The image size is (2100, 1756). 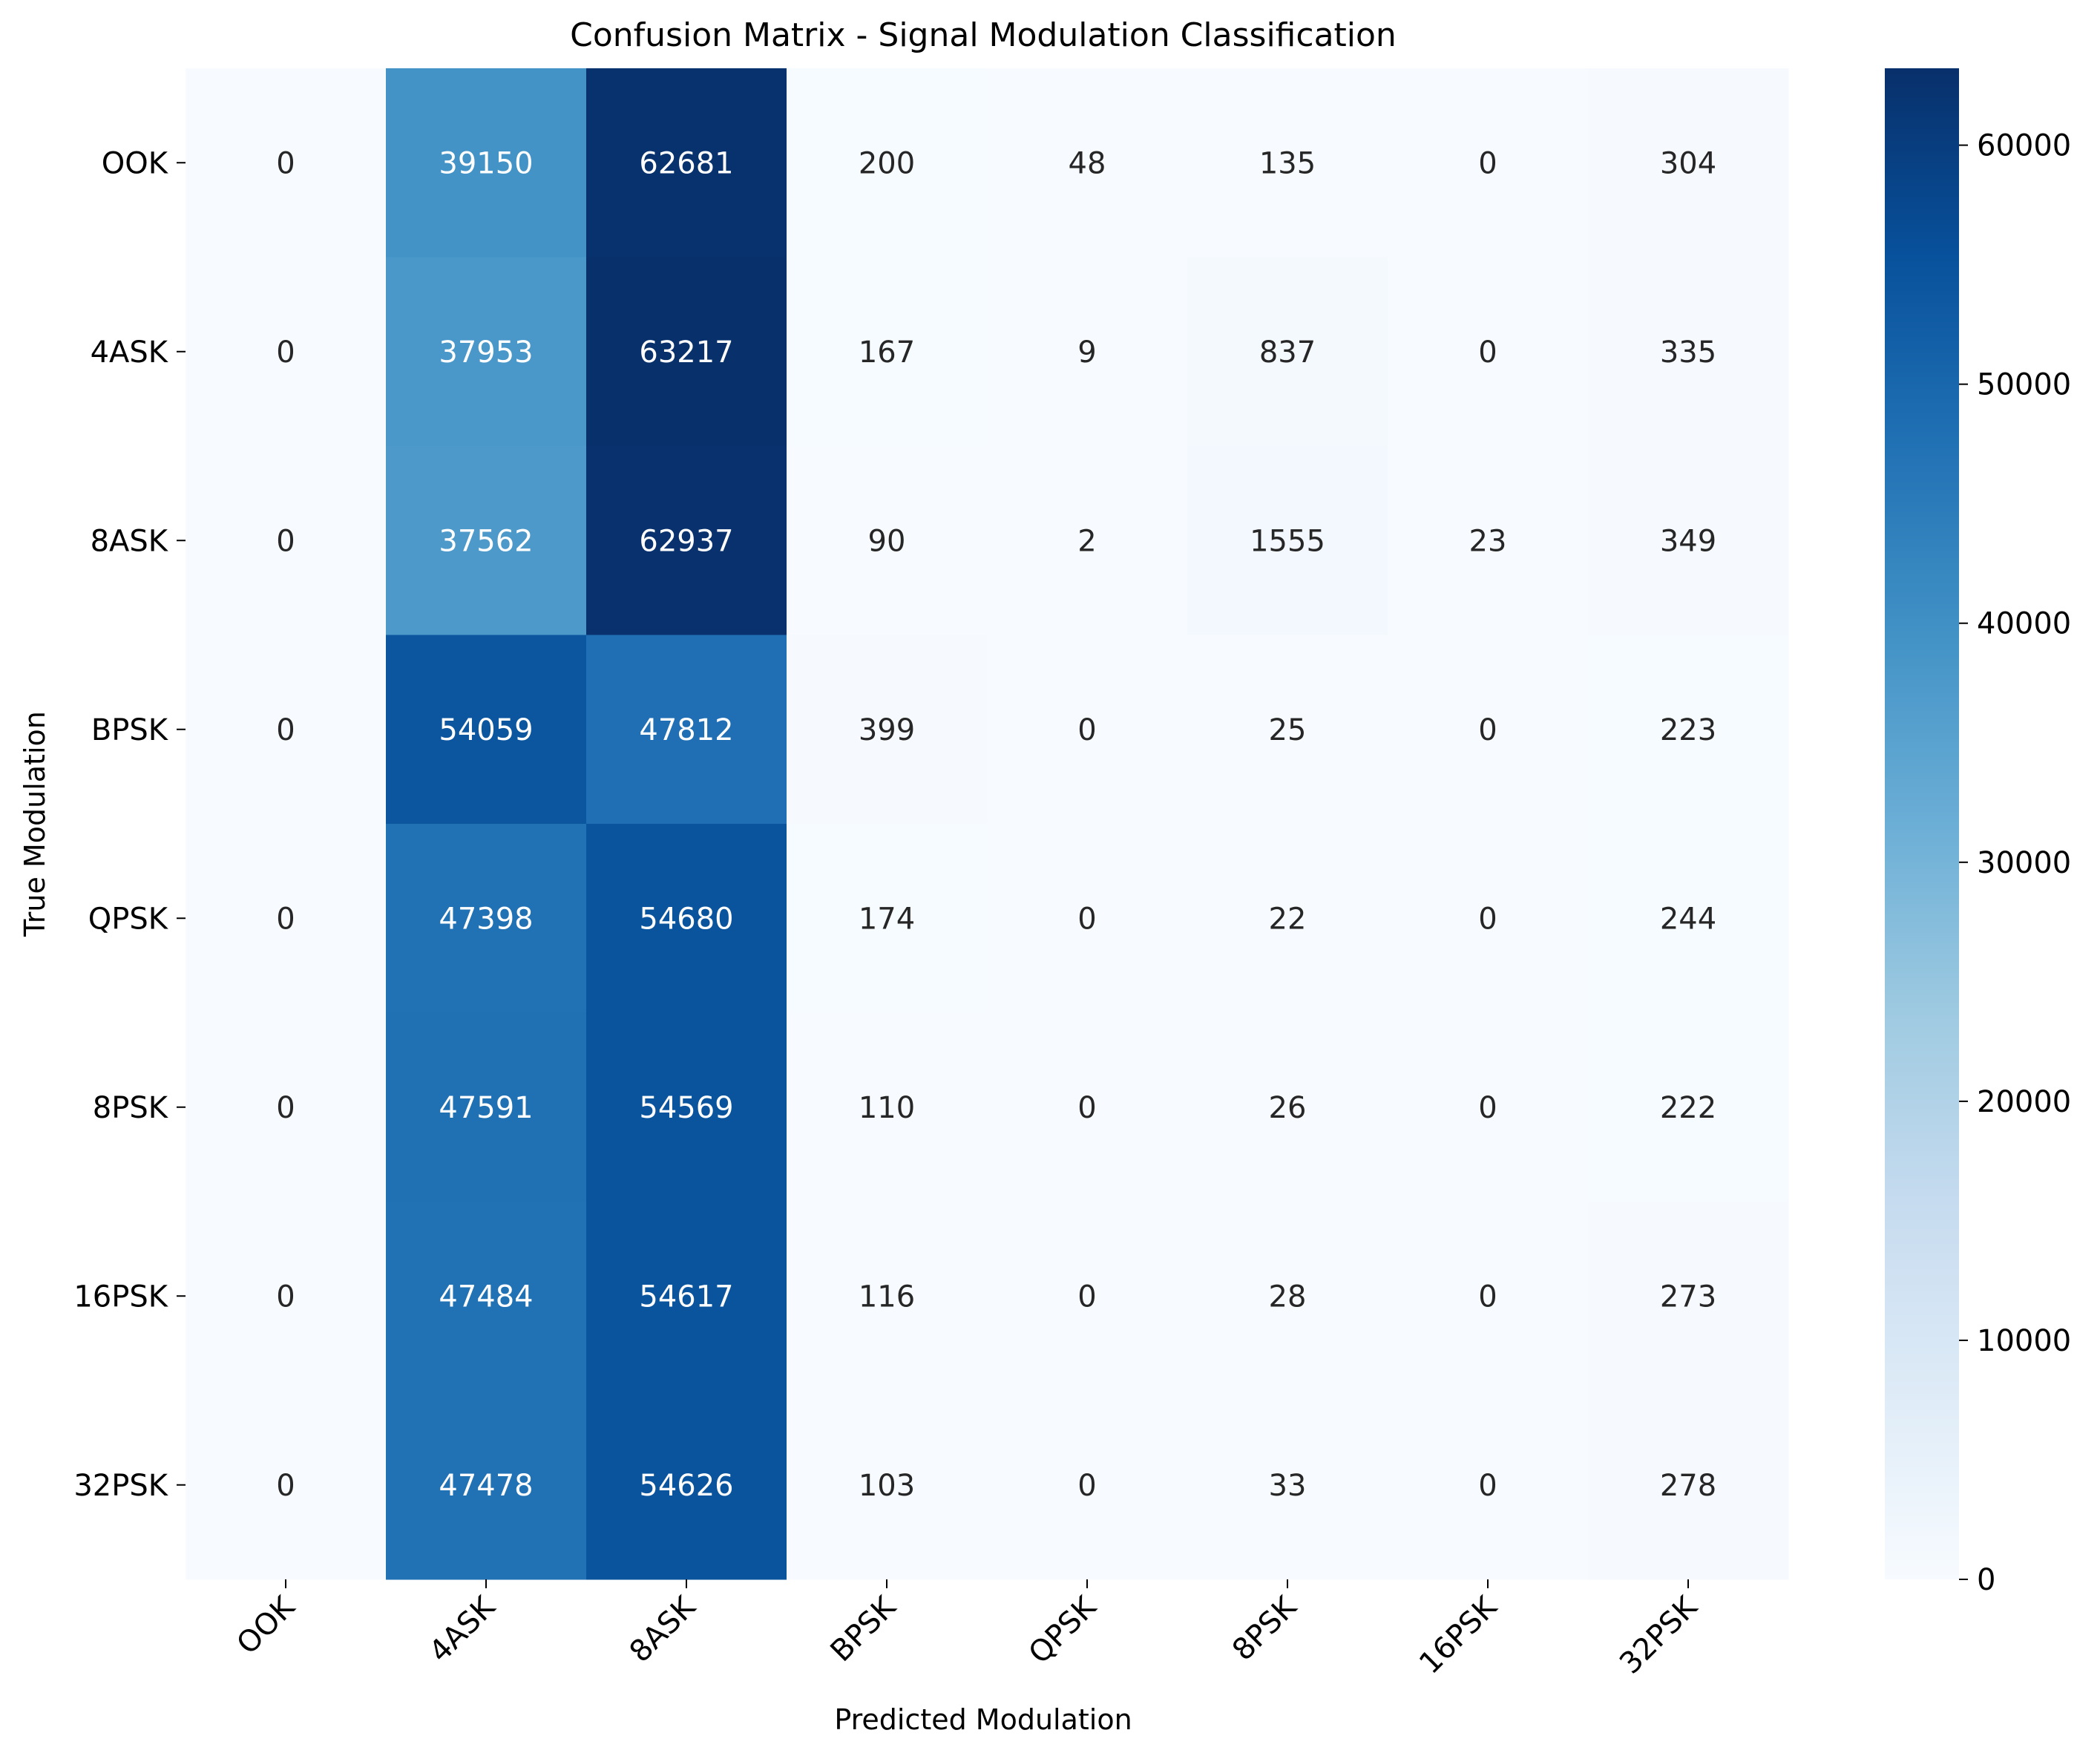 I want to click on cell-value-label: 54617, so click(x=686, y=1297).